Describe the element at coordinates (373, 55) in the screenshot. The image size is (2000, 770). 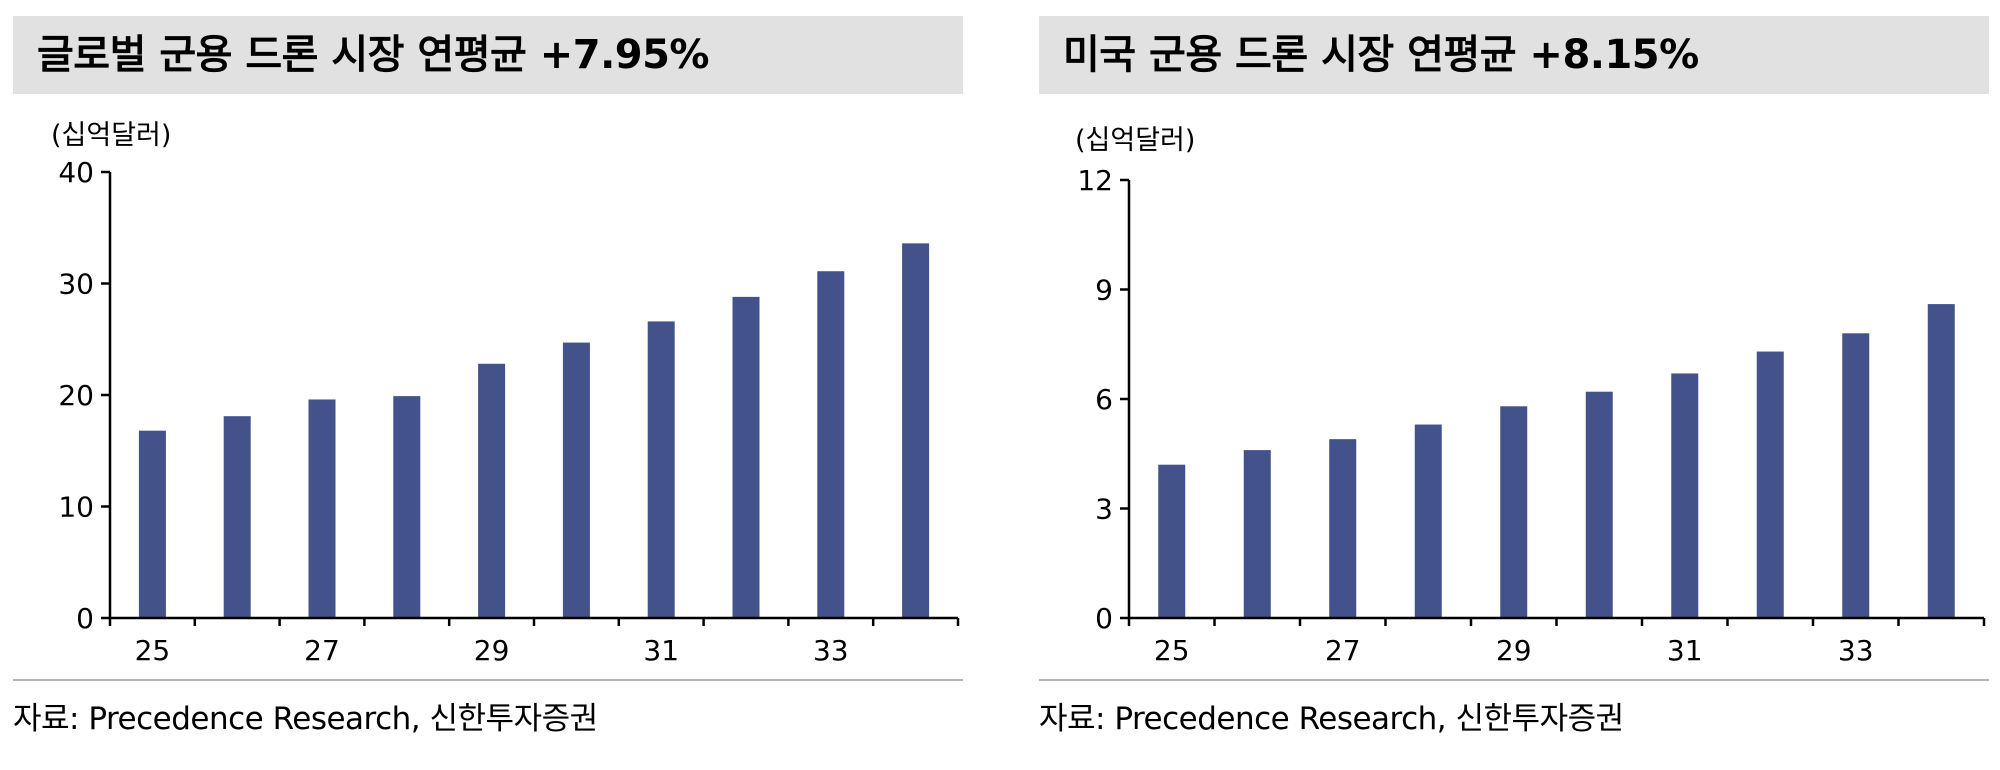
I see `global-chart-title: 글로벌 군용 드론 시장 연평균 +7.95%` at that location.